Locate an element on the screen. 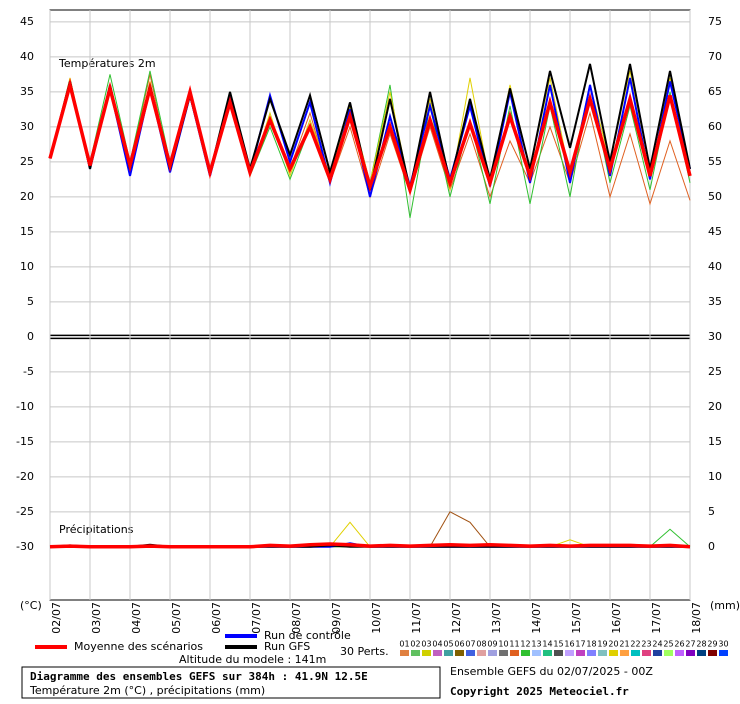  y2-tick-label: 70 is located at coordinates (715, 56).